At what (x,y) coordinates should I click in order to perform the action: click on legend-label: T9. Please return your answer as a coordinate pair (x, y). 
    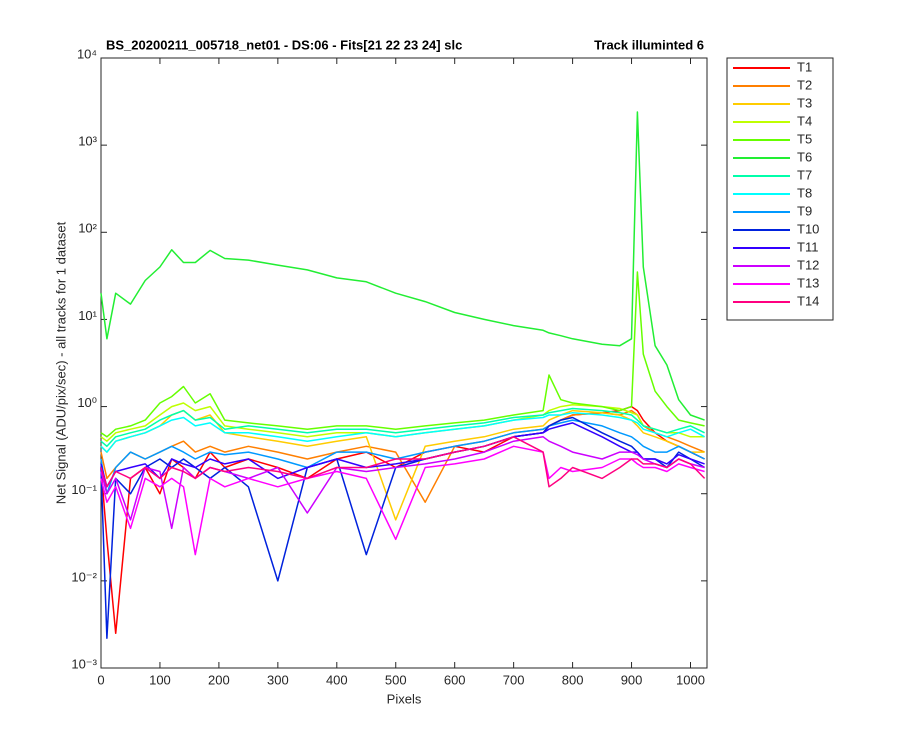
    Looking at the image, I should click on (804, 210).